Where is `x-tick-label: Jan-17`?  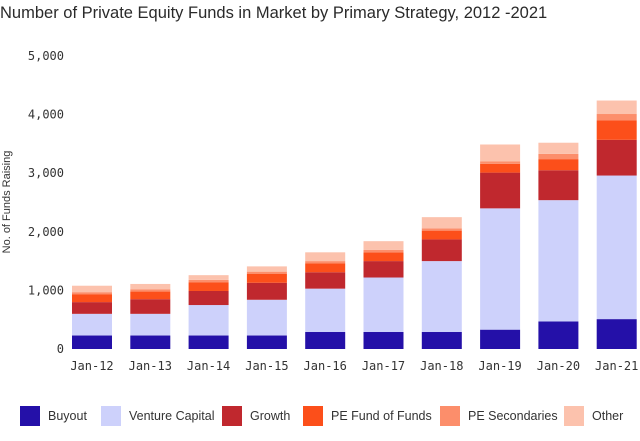 x-tick-label: Jan-17 is located at coordinates (383, 366).